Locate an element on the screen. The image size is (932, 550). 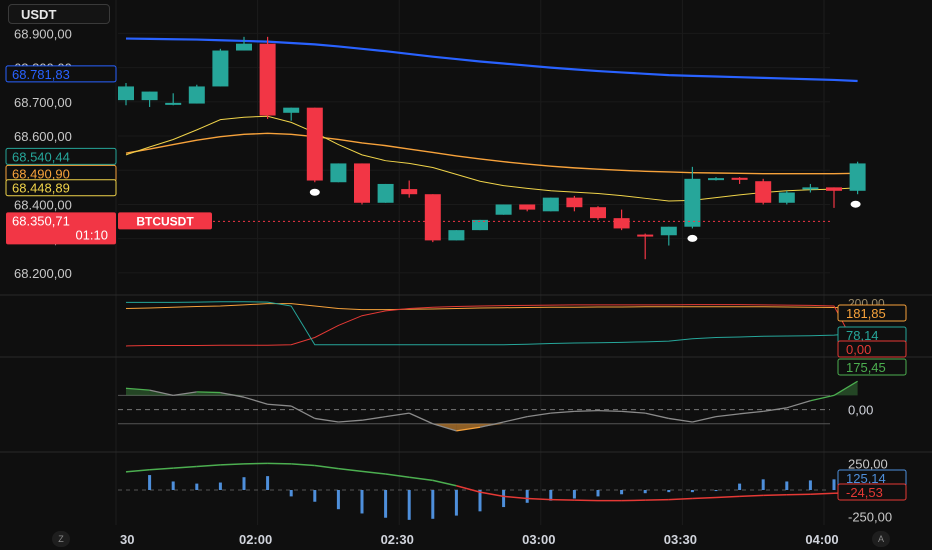
zoom-corner-button: Z is located at coordinates (61, 539).